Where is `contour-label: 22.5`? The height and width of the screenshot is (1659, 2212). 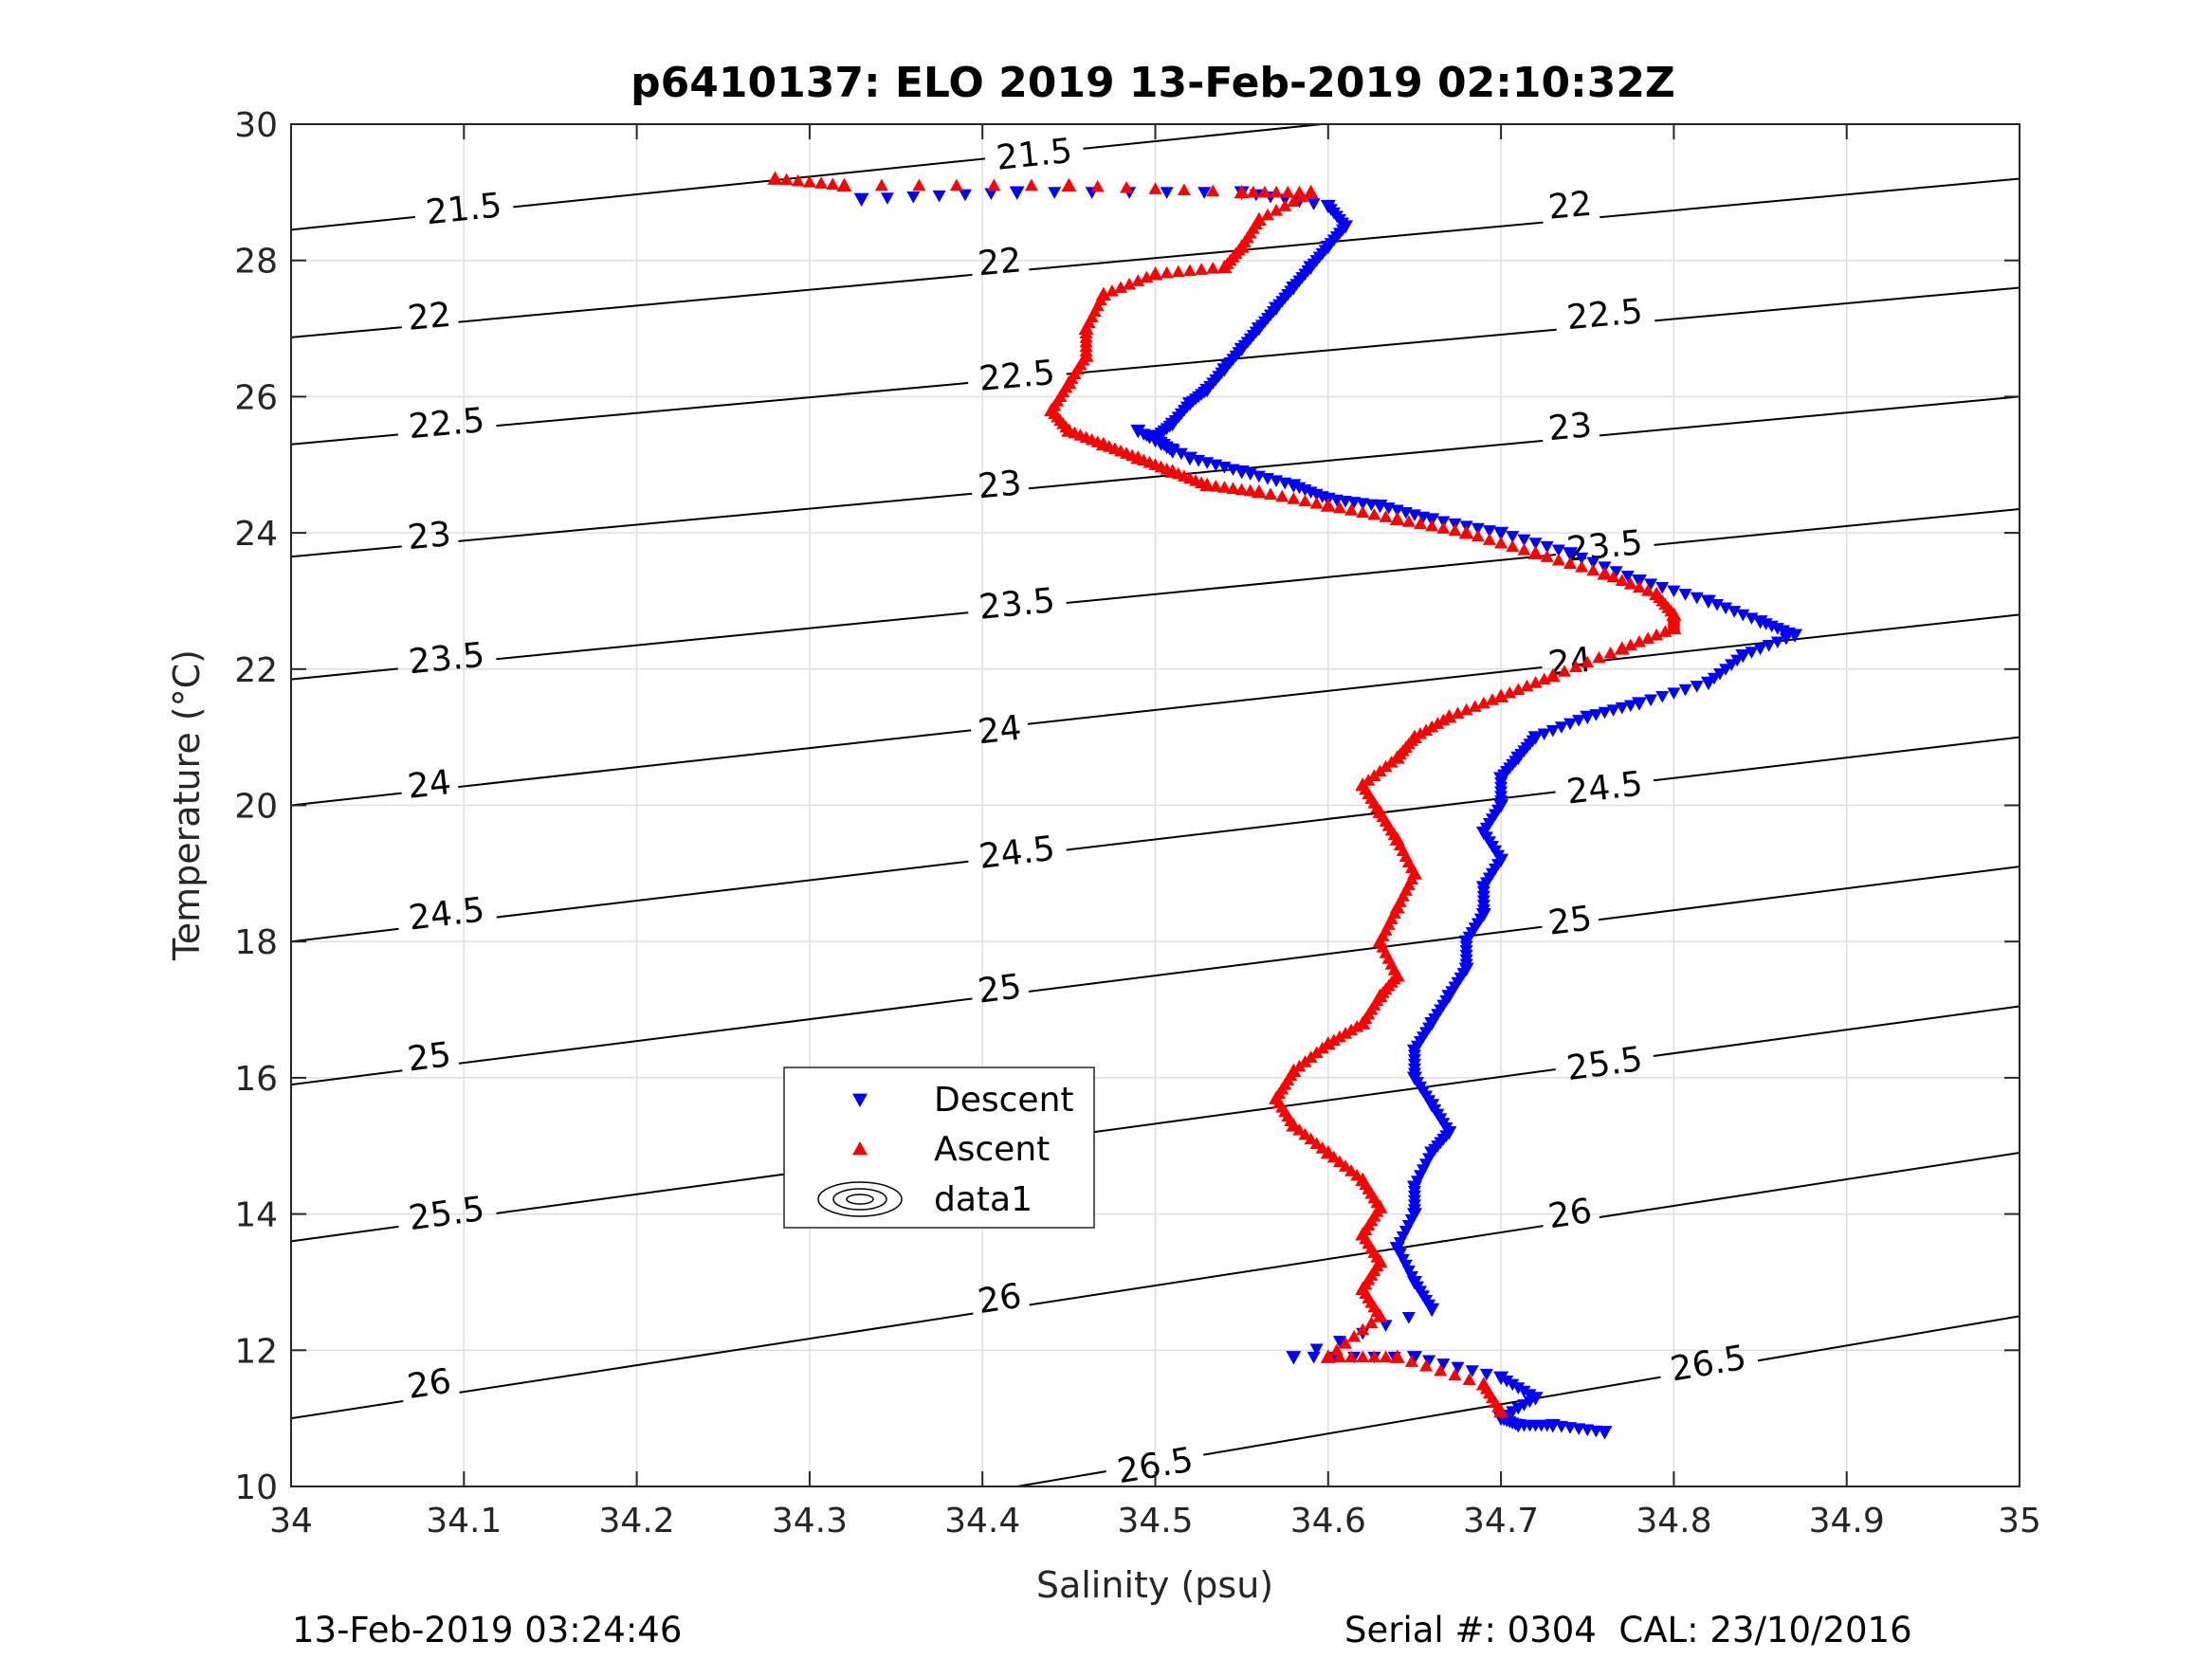 contour-label: 22.5 is located at coordinates (1605, 314).